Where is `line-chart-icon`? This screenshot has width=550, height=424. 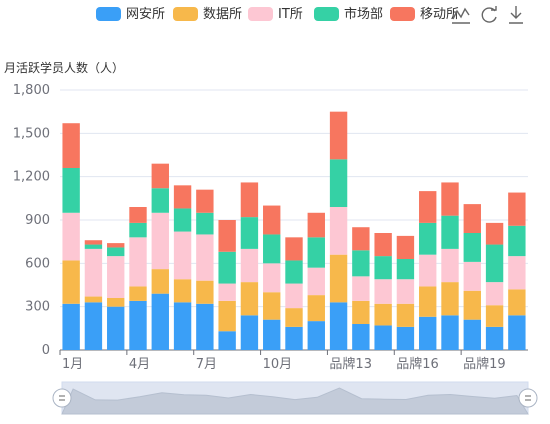
line-chart-icon is located at coordinates (461, 15).